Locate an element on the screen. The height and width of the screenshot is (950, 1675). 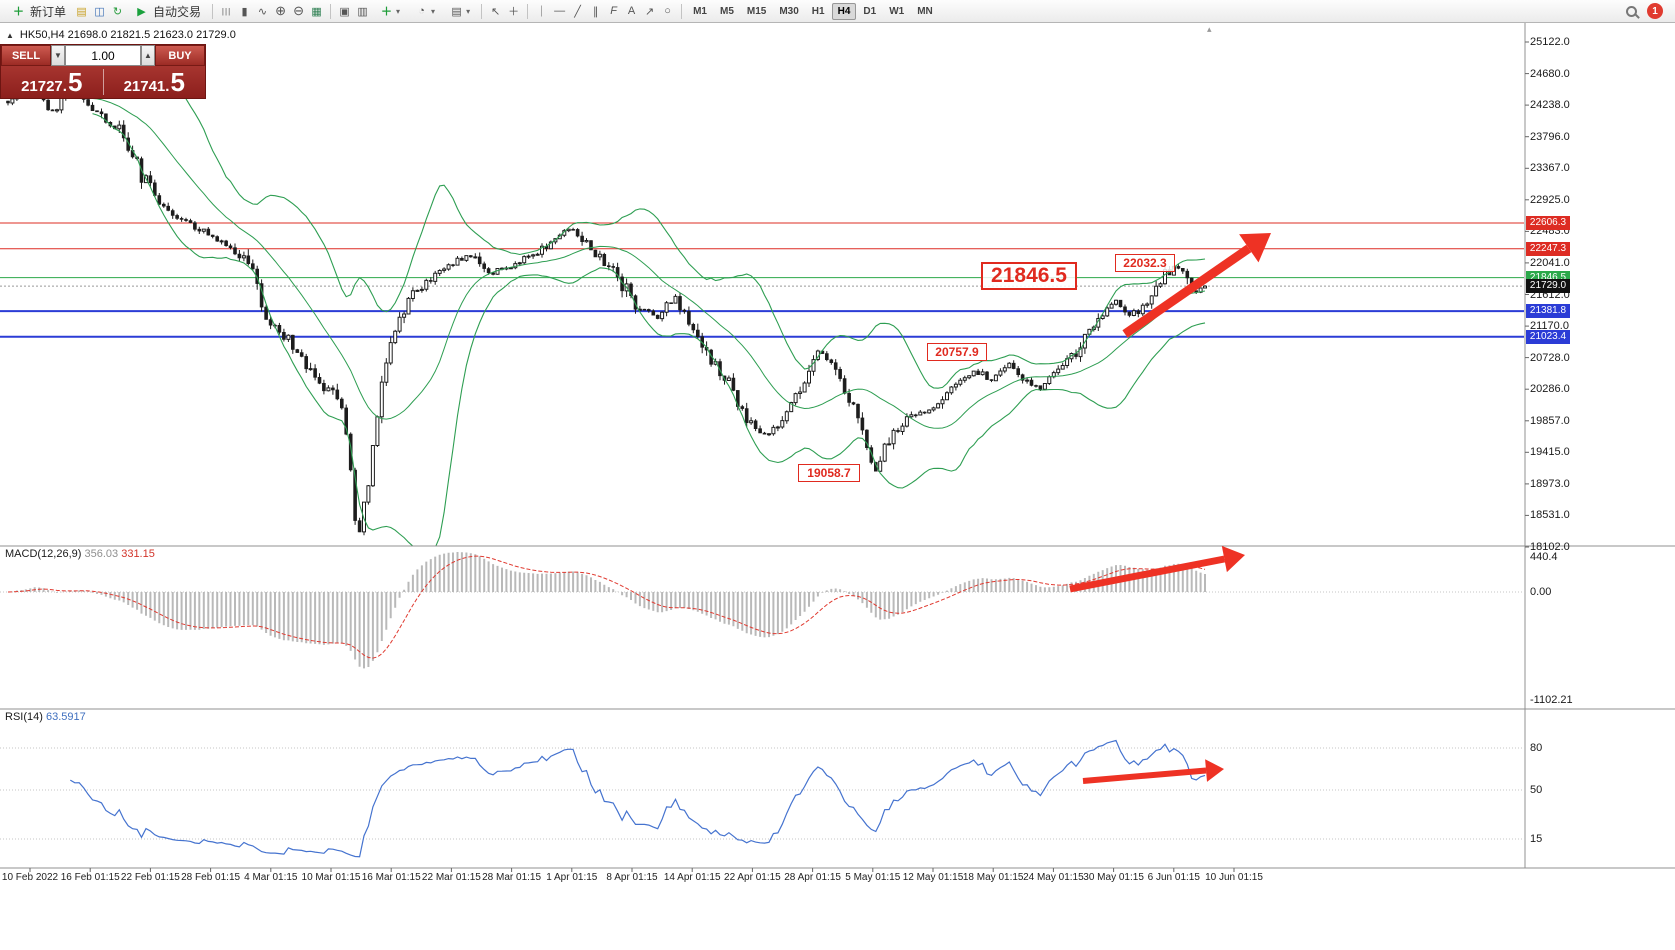
price-tick-label: 18102.0 is located at coordinates (1550, 547).